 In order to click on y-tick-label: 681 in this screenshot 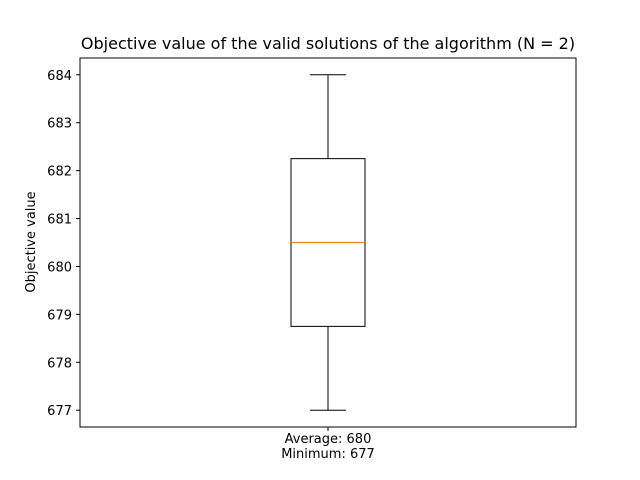, I will do `click(59, 220)`.